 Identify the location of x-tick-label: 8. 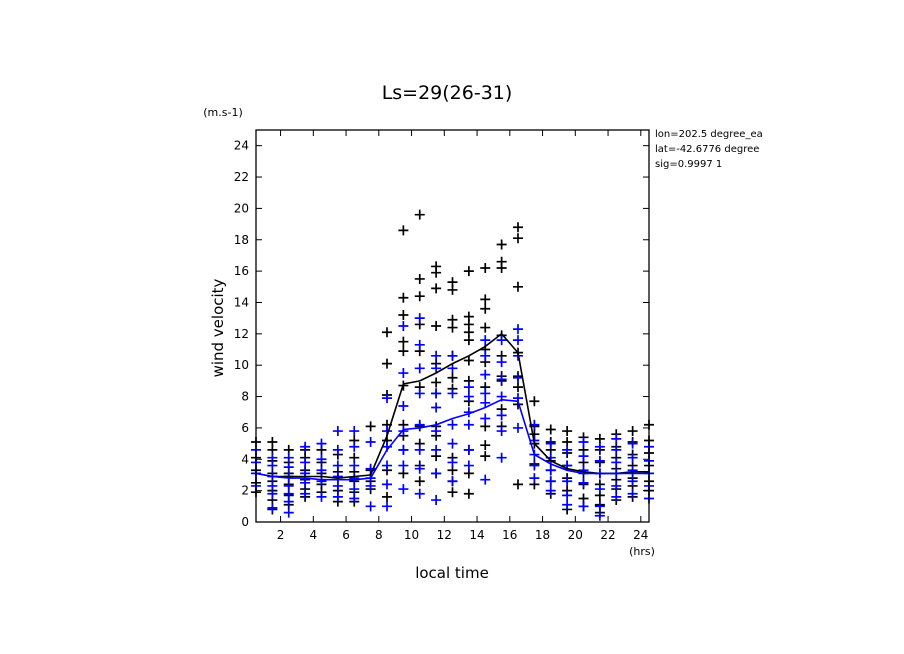
(379, 535).